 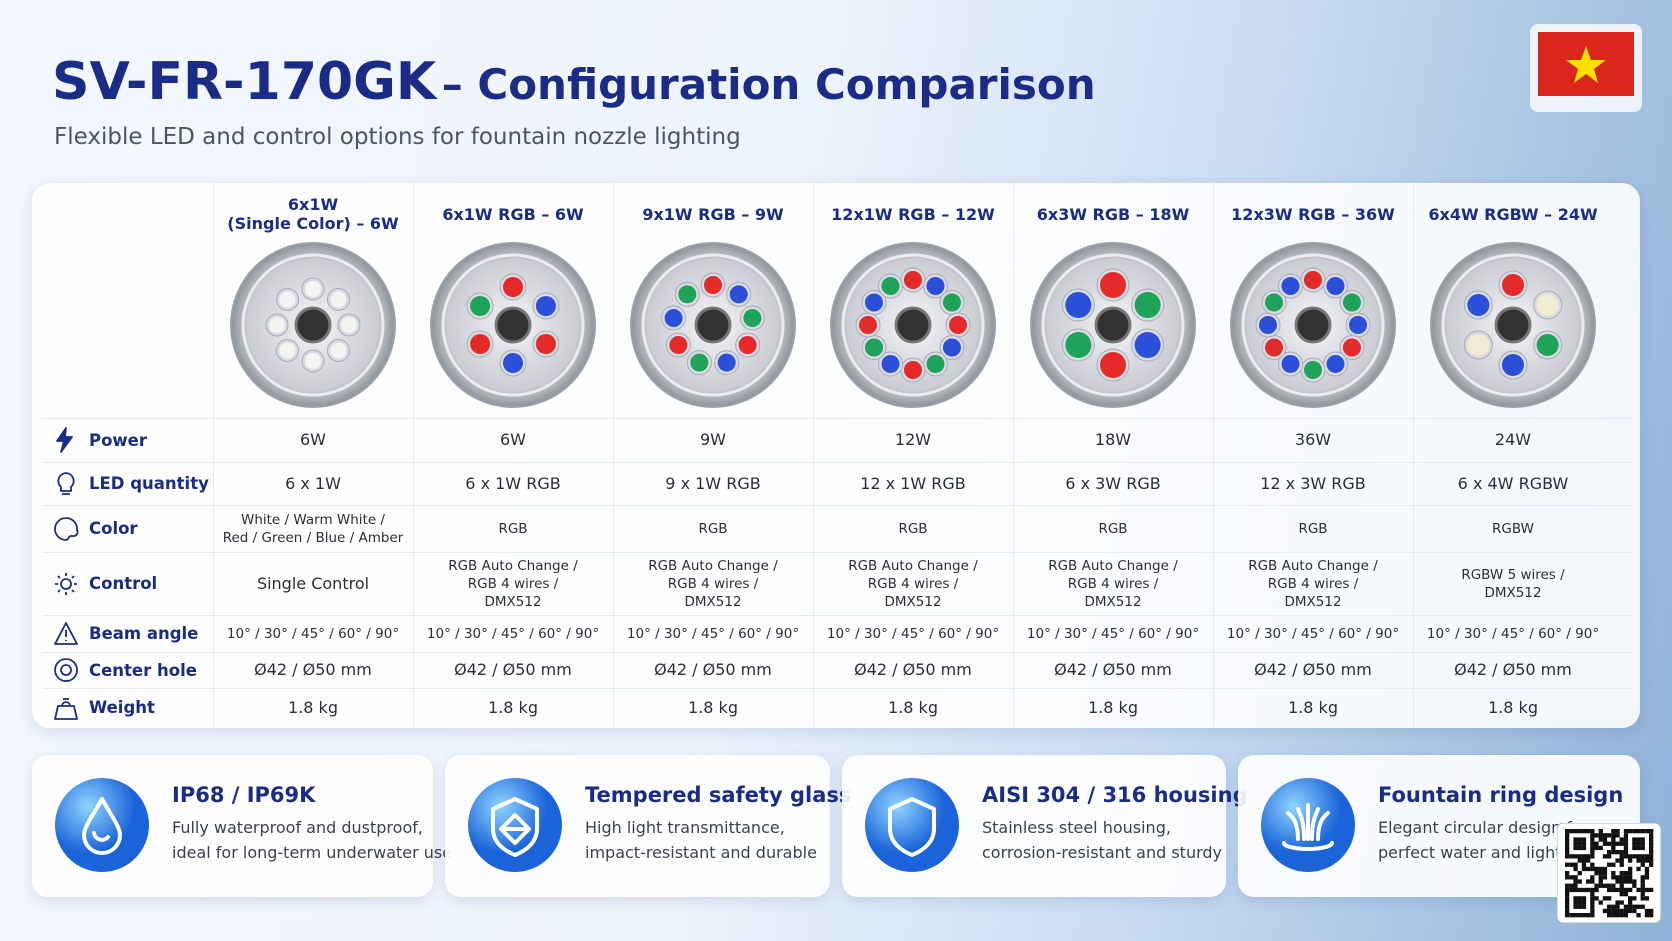 I want to click on table-cell: 12 x 1W RGB, so click(x=913, y=483).